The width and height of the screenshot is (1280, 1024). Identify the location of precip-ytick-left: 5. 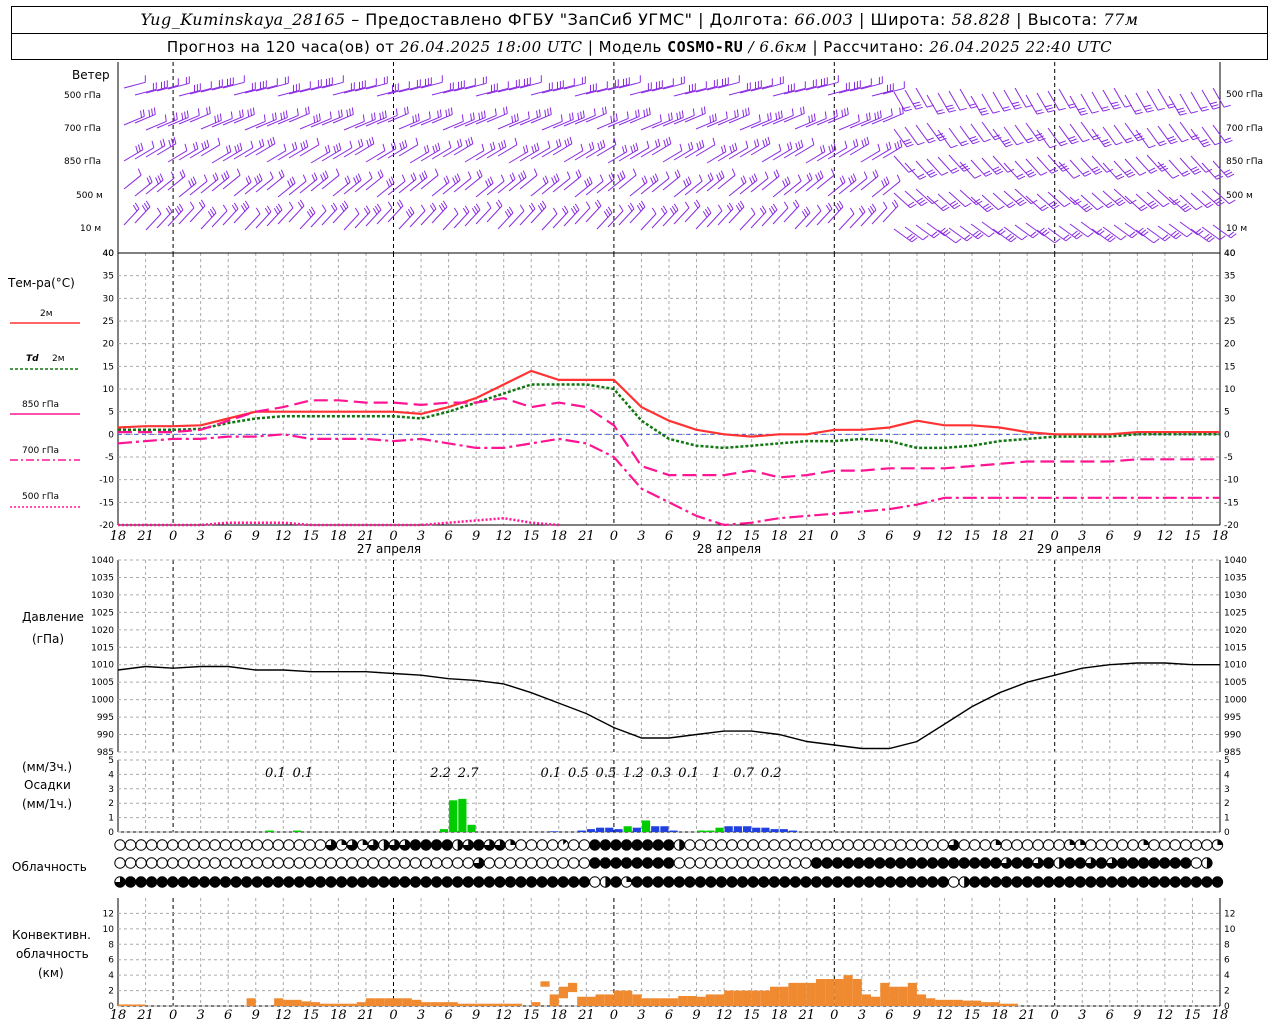
(111, 761).